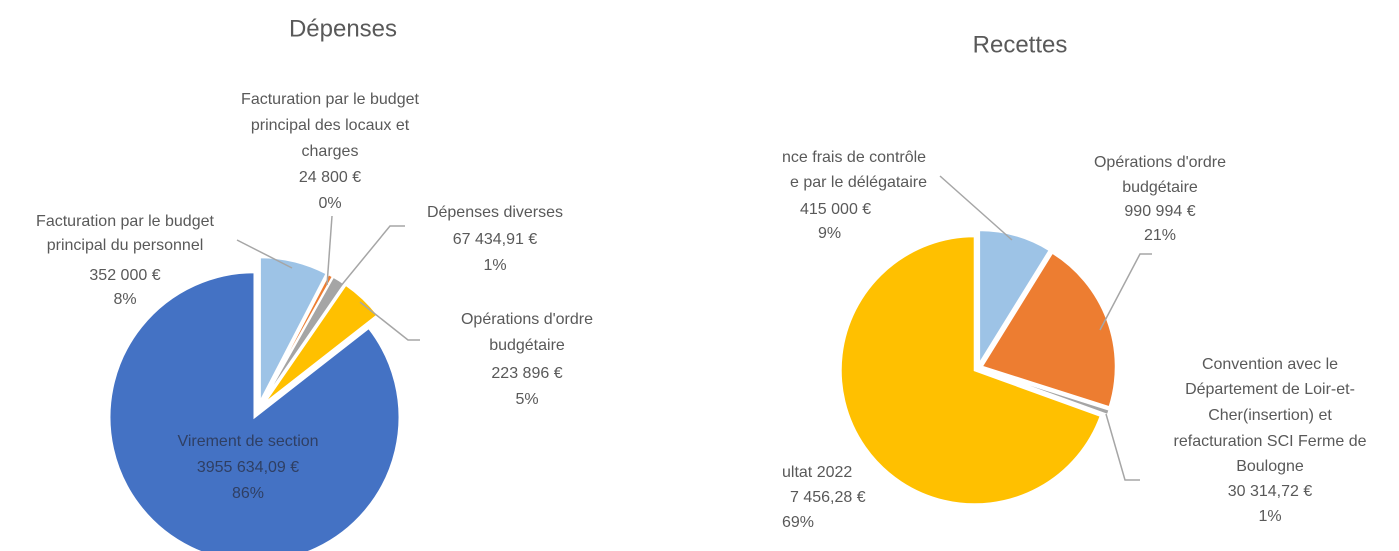 Image resolution: width=1399 pixels, height=551 pixels. What do you see at coordinates (329, 203) in the screenshot?
I see `data-label: 0%` at bounding box center [329, 203].